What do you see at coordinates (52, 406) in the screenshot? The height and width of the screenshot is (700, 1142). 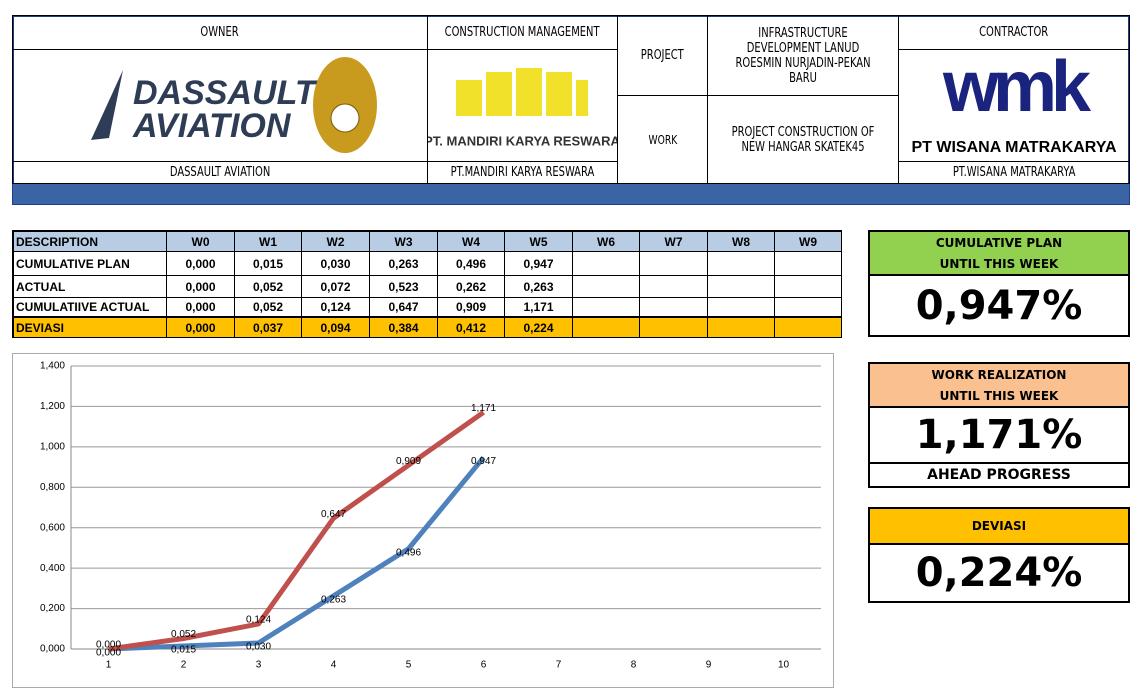 I see `y-tick-label: 1,200` at bounding box center [52, 406].